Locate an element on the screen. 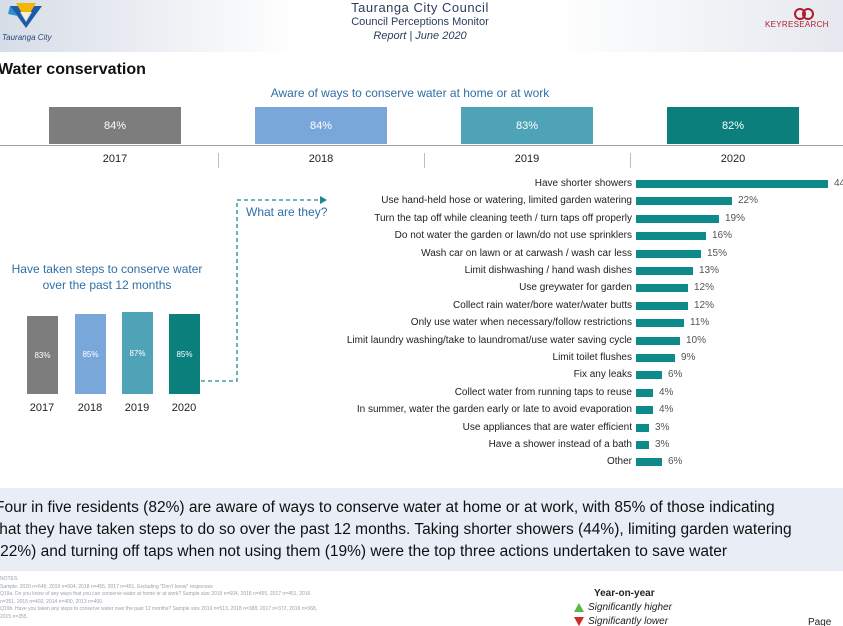  action-value-label: 15% is located at coordinates (717, 253).